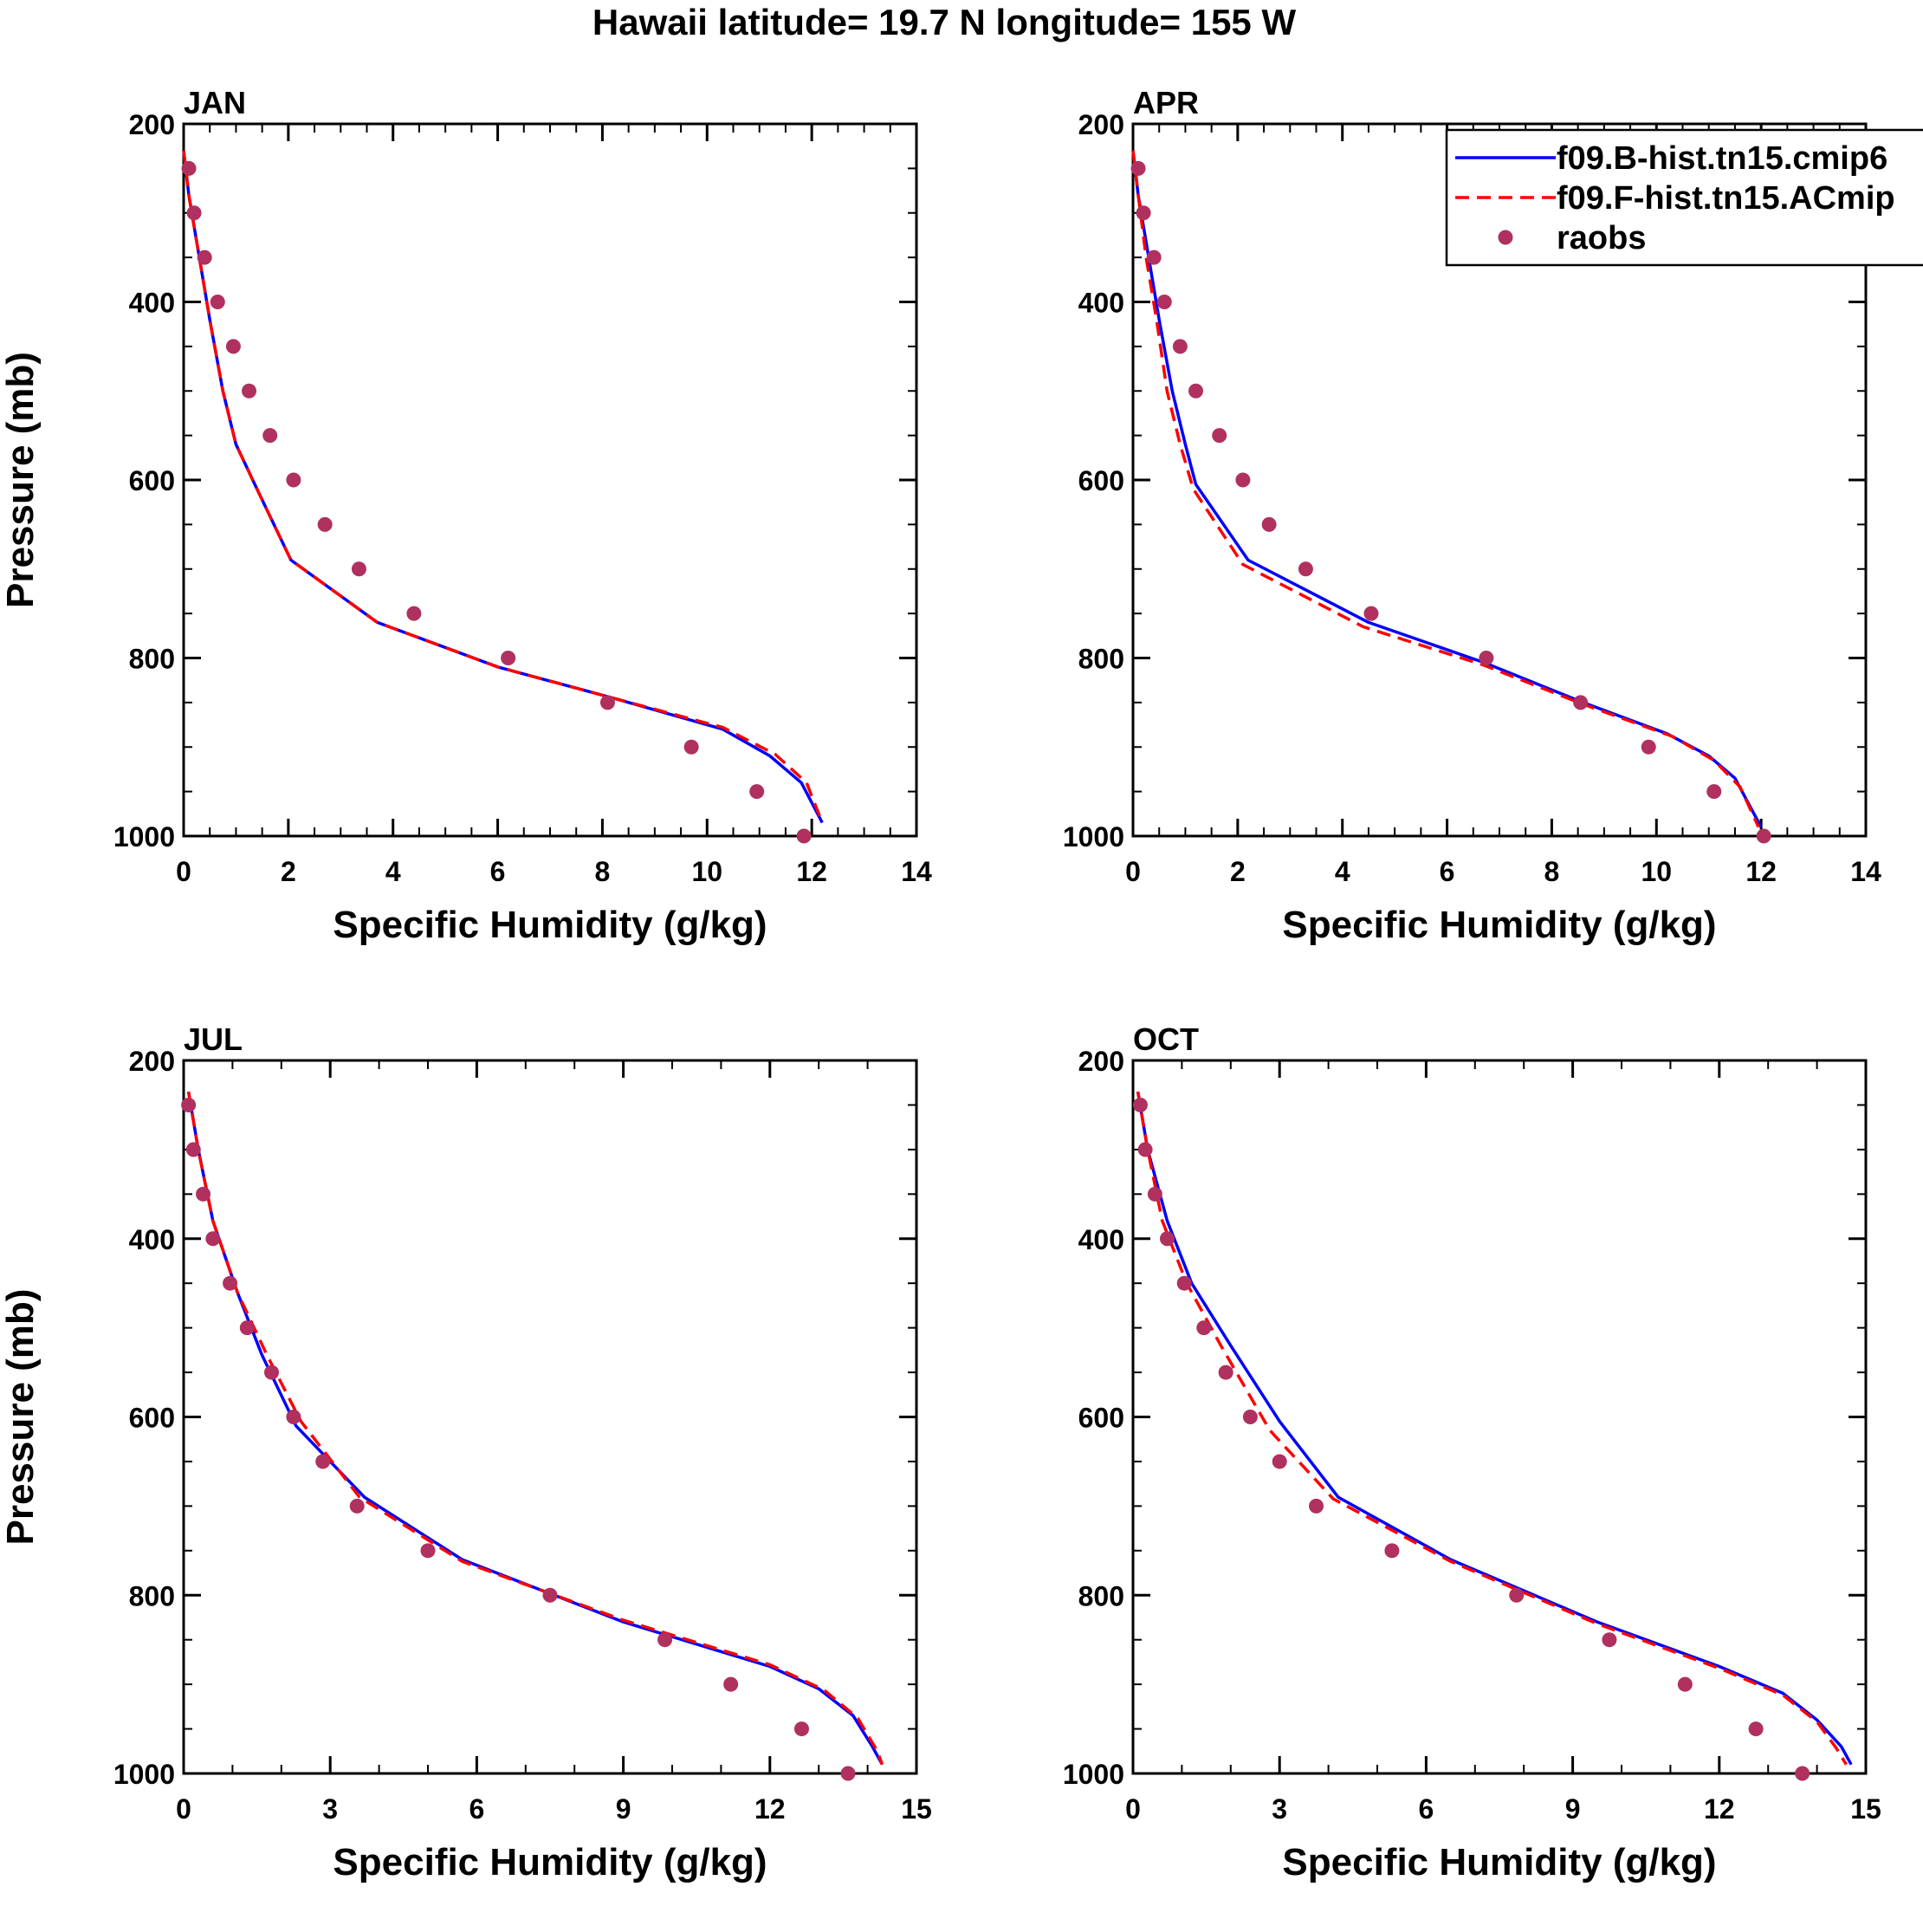 The width and height of the screenshot is (1923, 1932). Describe the element at coordinates (550, 1862) in the screenshot. I see `x-axis-label: Specific Humidity (g/kg)` at that location.